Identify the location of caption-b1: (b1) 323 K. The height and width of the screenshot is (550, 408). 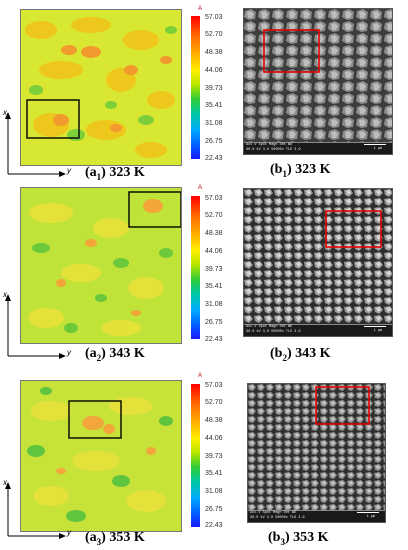
(300, 172).